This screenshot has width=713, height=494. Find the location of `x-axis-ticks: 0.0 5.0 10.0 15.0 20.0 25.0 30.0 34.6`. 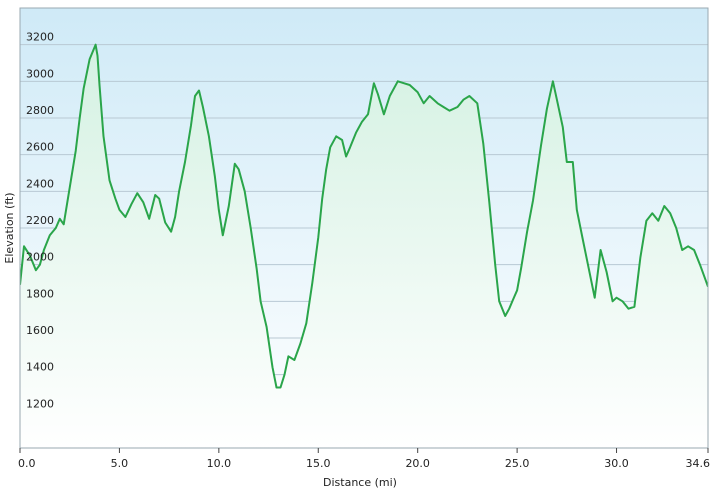

x-axis-ticks: 0.0 5.0 10.0 15.0 20.0 25.0 30.0 34.6 is located at coordinates (364, 459).